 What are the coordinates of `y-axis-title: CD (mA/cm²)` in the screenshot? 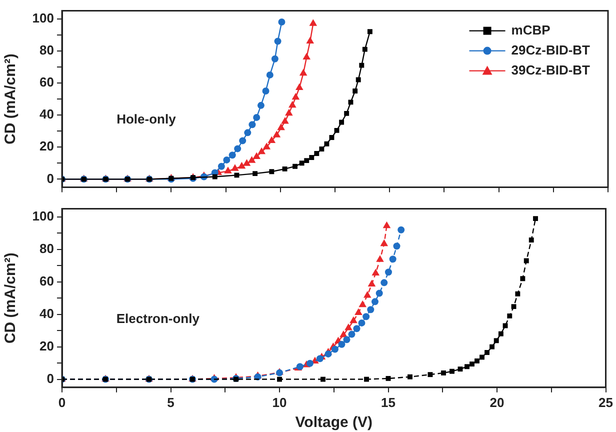 It's located at (11, 298).